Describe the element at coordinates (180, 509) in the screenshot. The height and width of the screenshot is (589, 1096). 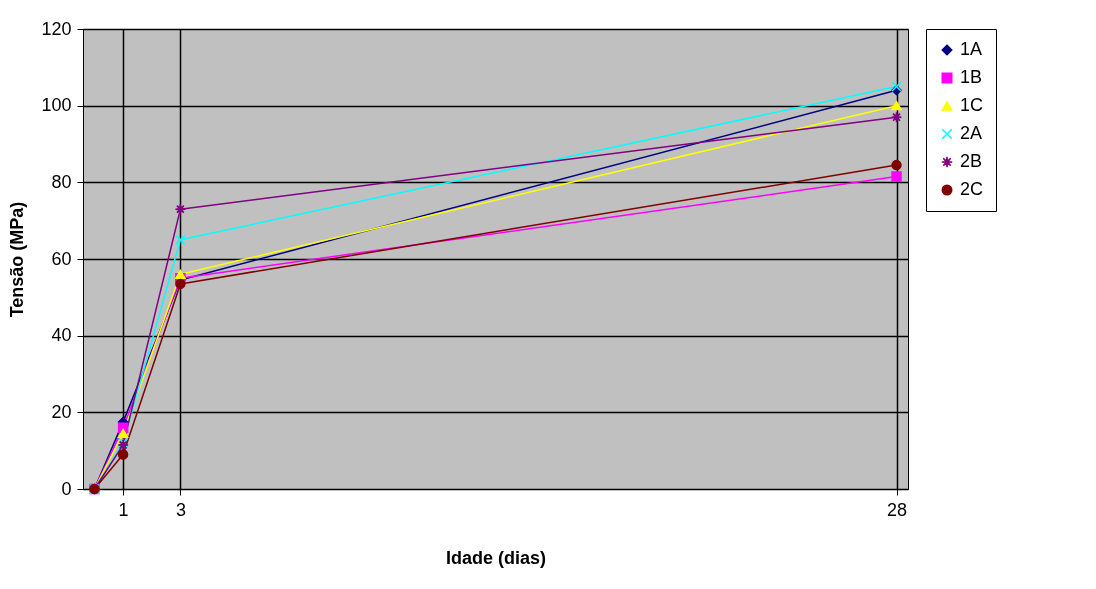
I see `x-tick-label: 3` at that location.